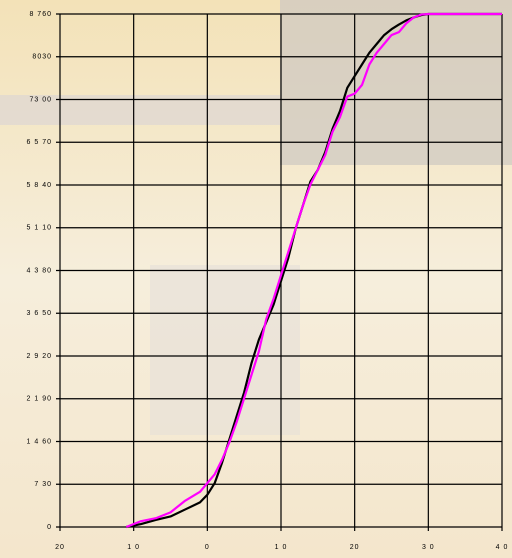 This screenshot has height=558, width=512. I want to click on y-tick-label: 2 1 90, so click(39, 399).